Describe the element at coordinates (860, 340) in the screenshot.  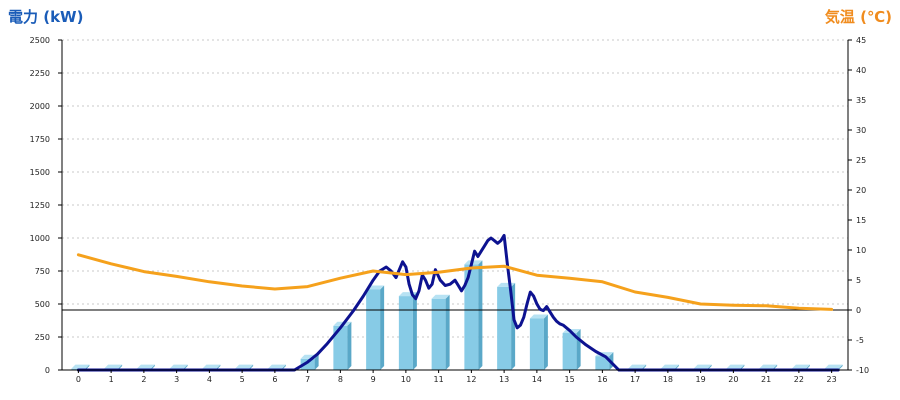
I see `right-tick-label: -5` at that location.